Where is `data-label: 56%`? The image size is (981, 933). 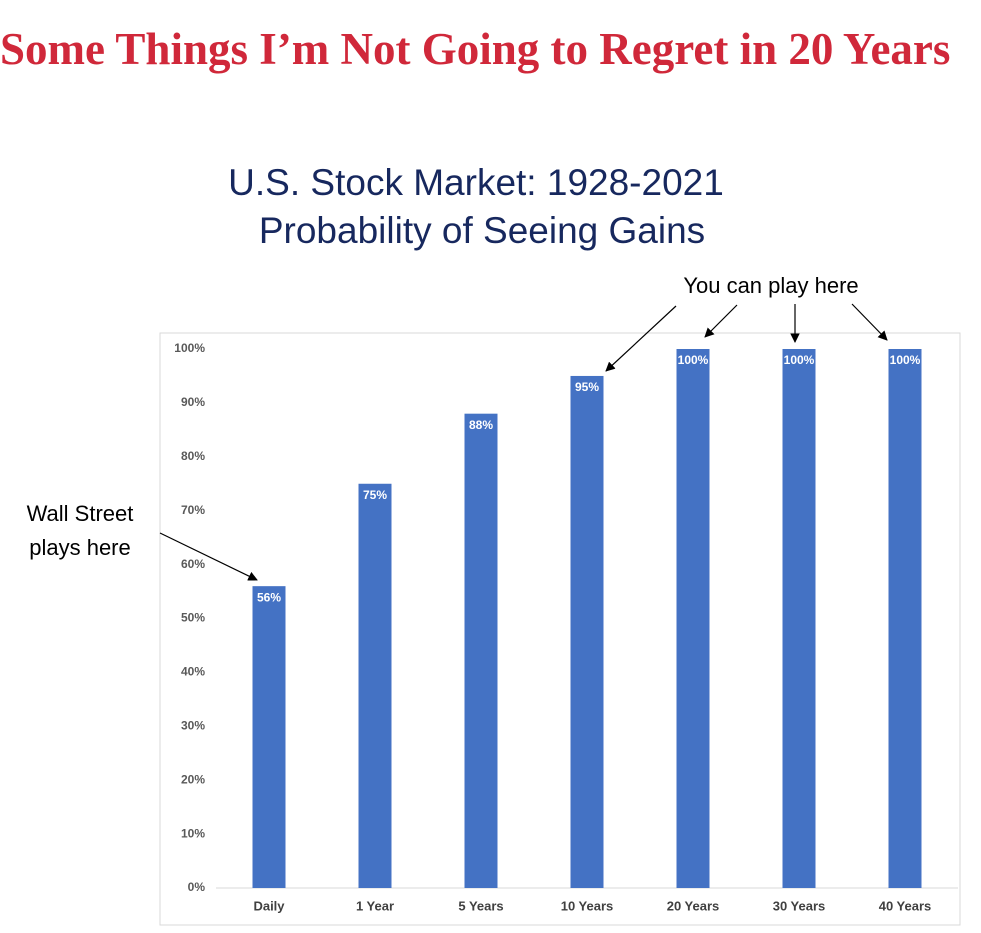 data-label: 56% is located at coordinates (269, 597).